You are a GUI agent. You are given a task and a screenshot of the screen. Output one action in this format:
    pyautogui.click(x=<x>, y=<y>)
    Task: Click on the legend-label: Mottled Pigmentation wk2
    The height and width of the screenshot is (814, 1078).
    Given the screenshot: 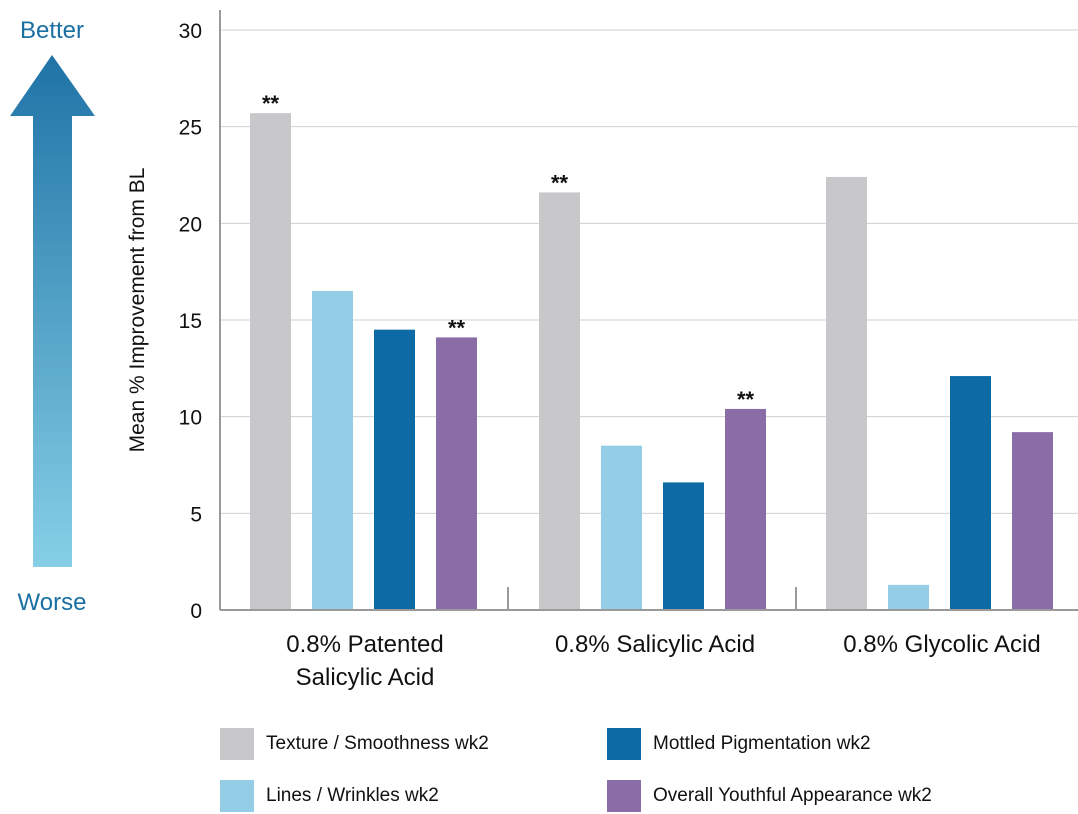 What is the action you would take?
    pyautogui.click(x=762, y=743)
    